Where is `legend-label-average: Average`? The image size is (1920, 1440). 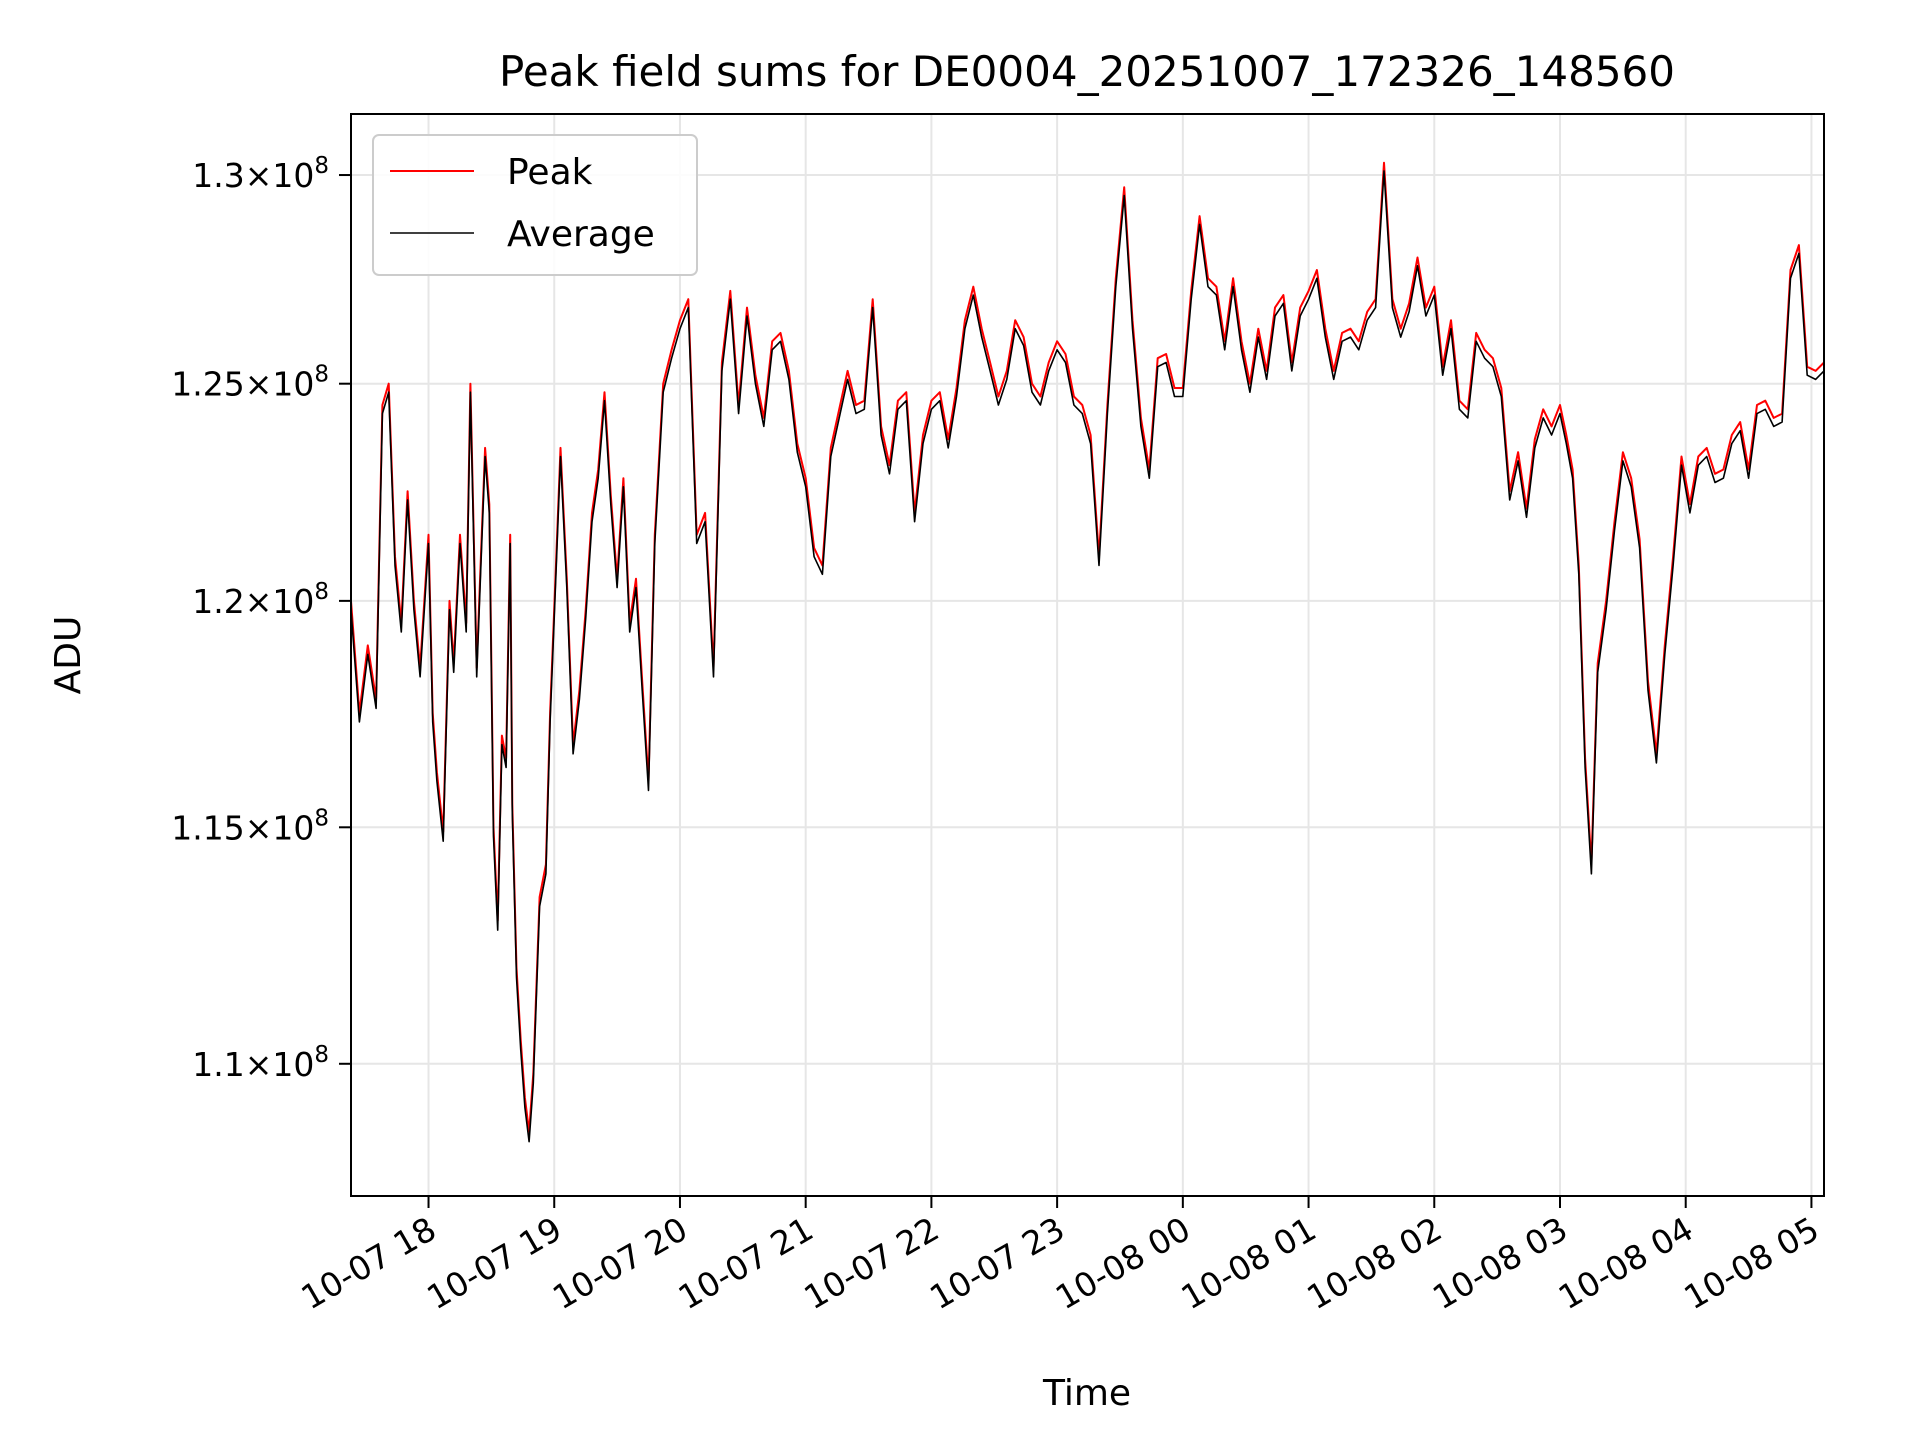 legend-label-average: Average is located at coordinates (581, 234).